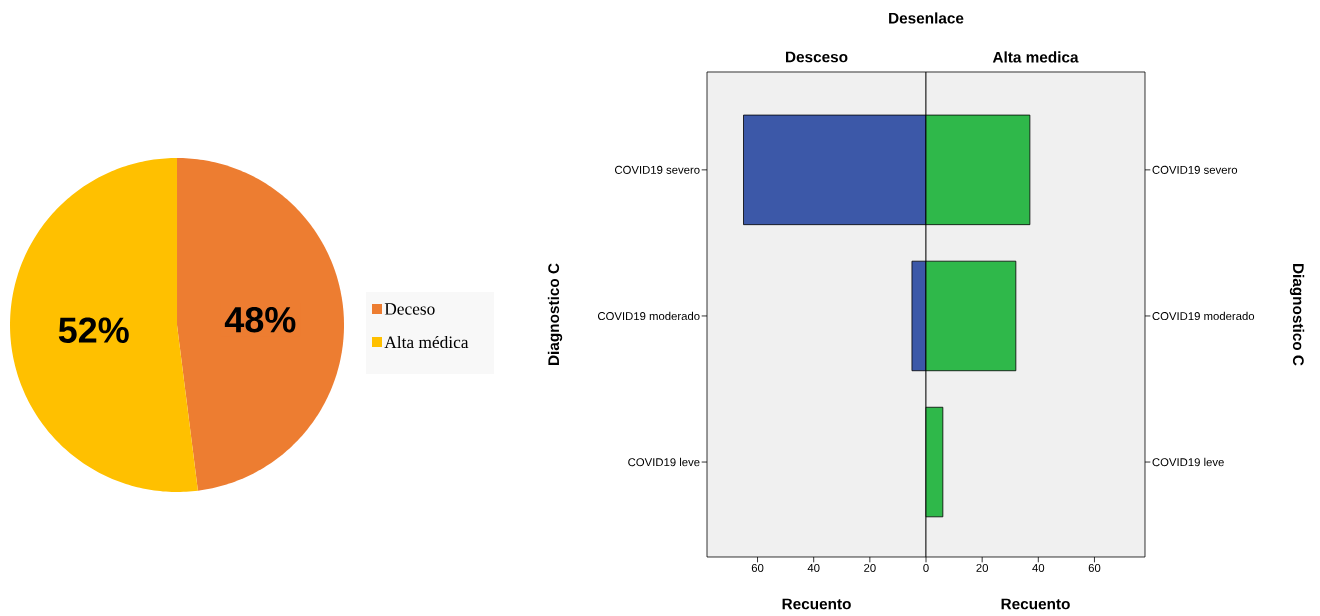 Image resolution: width=1320 pixels, height=616 pixels. I want to click on chart-title: Desceso, so click(817, 57).